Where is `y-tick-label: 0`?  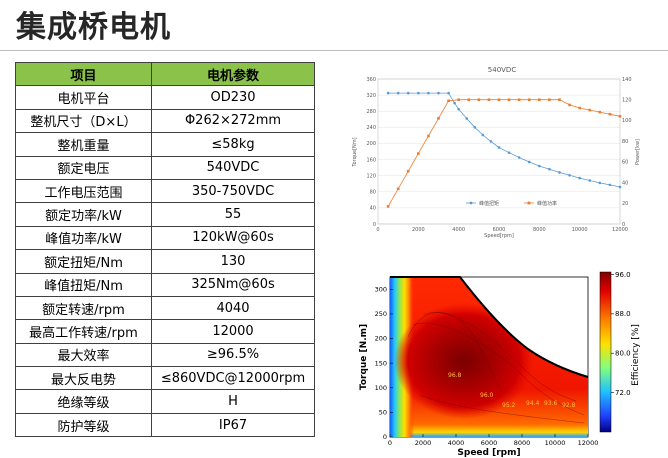 y-tick-label: 0 is located at coordinates (385, 437).